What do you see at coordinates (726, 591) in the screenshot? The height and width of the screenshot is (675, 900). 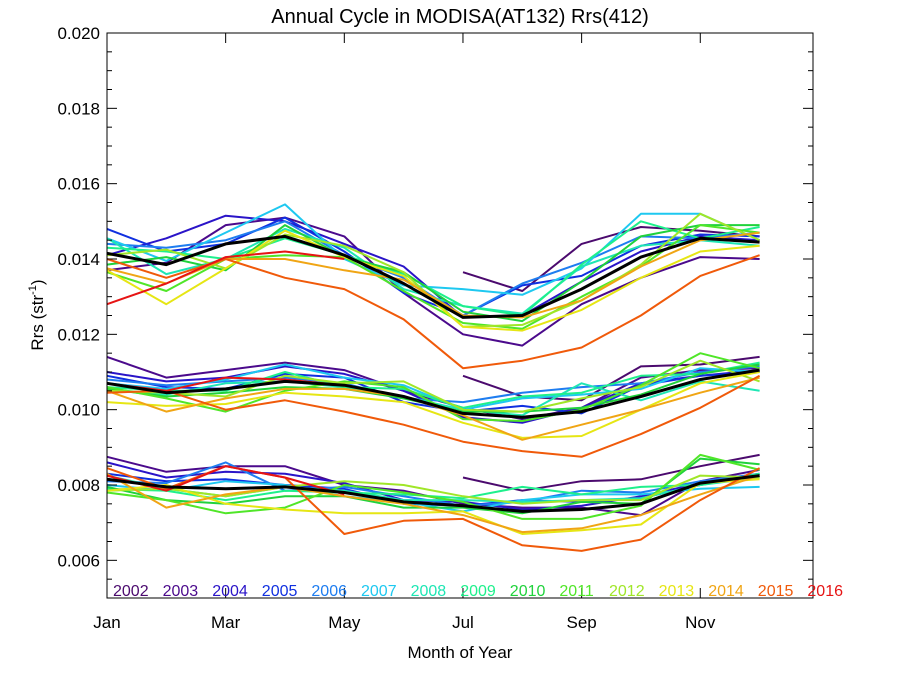 I see `legend-item-2014: 2014` at bounding box center [726, 591].